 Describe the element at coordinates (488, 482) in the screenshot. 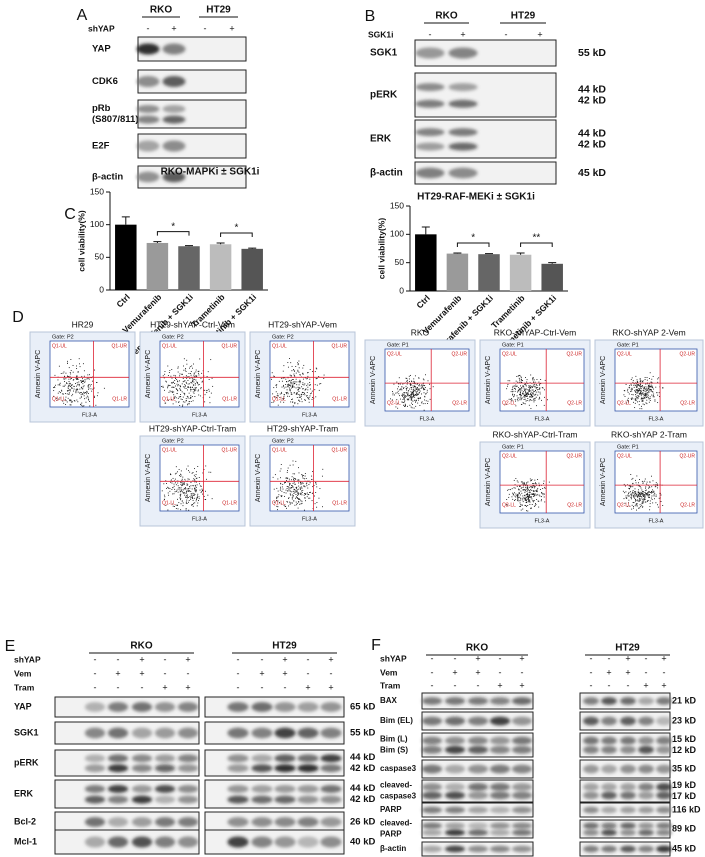

I see `y-axis-label: Annexin V-APC` at that location.